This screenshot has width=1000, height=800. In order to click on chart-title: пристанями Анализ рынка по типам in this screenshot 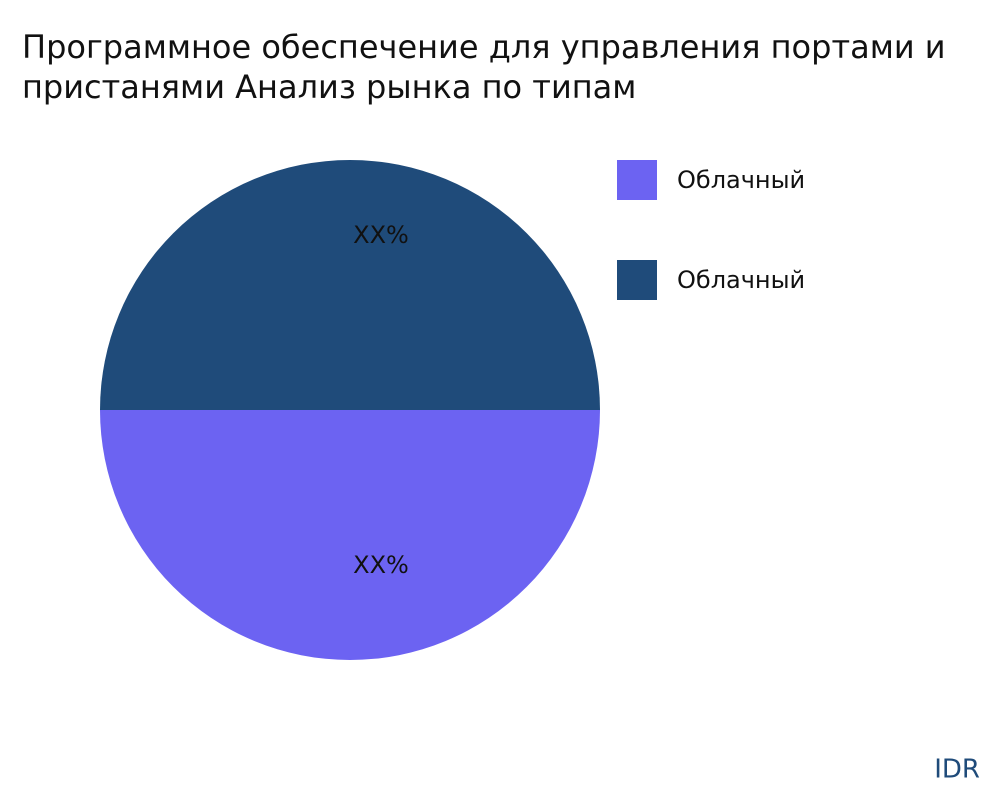, I will do `click(329, 87)`.